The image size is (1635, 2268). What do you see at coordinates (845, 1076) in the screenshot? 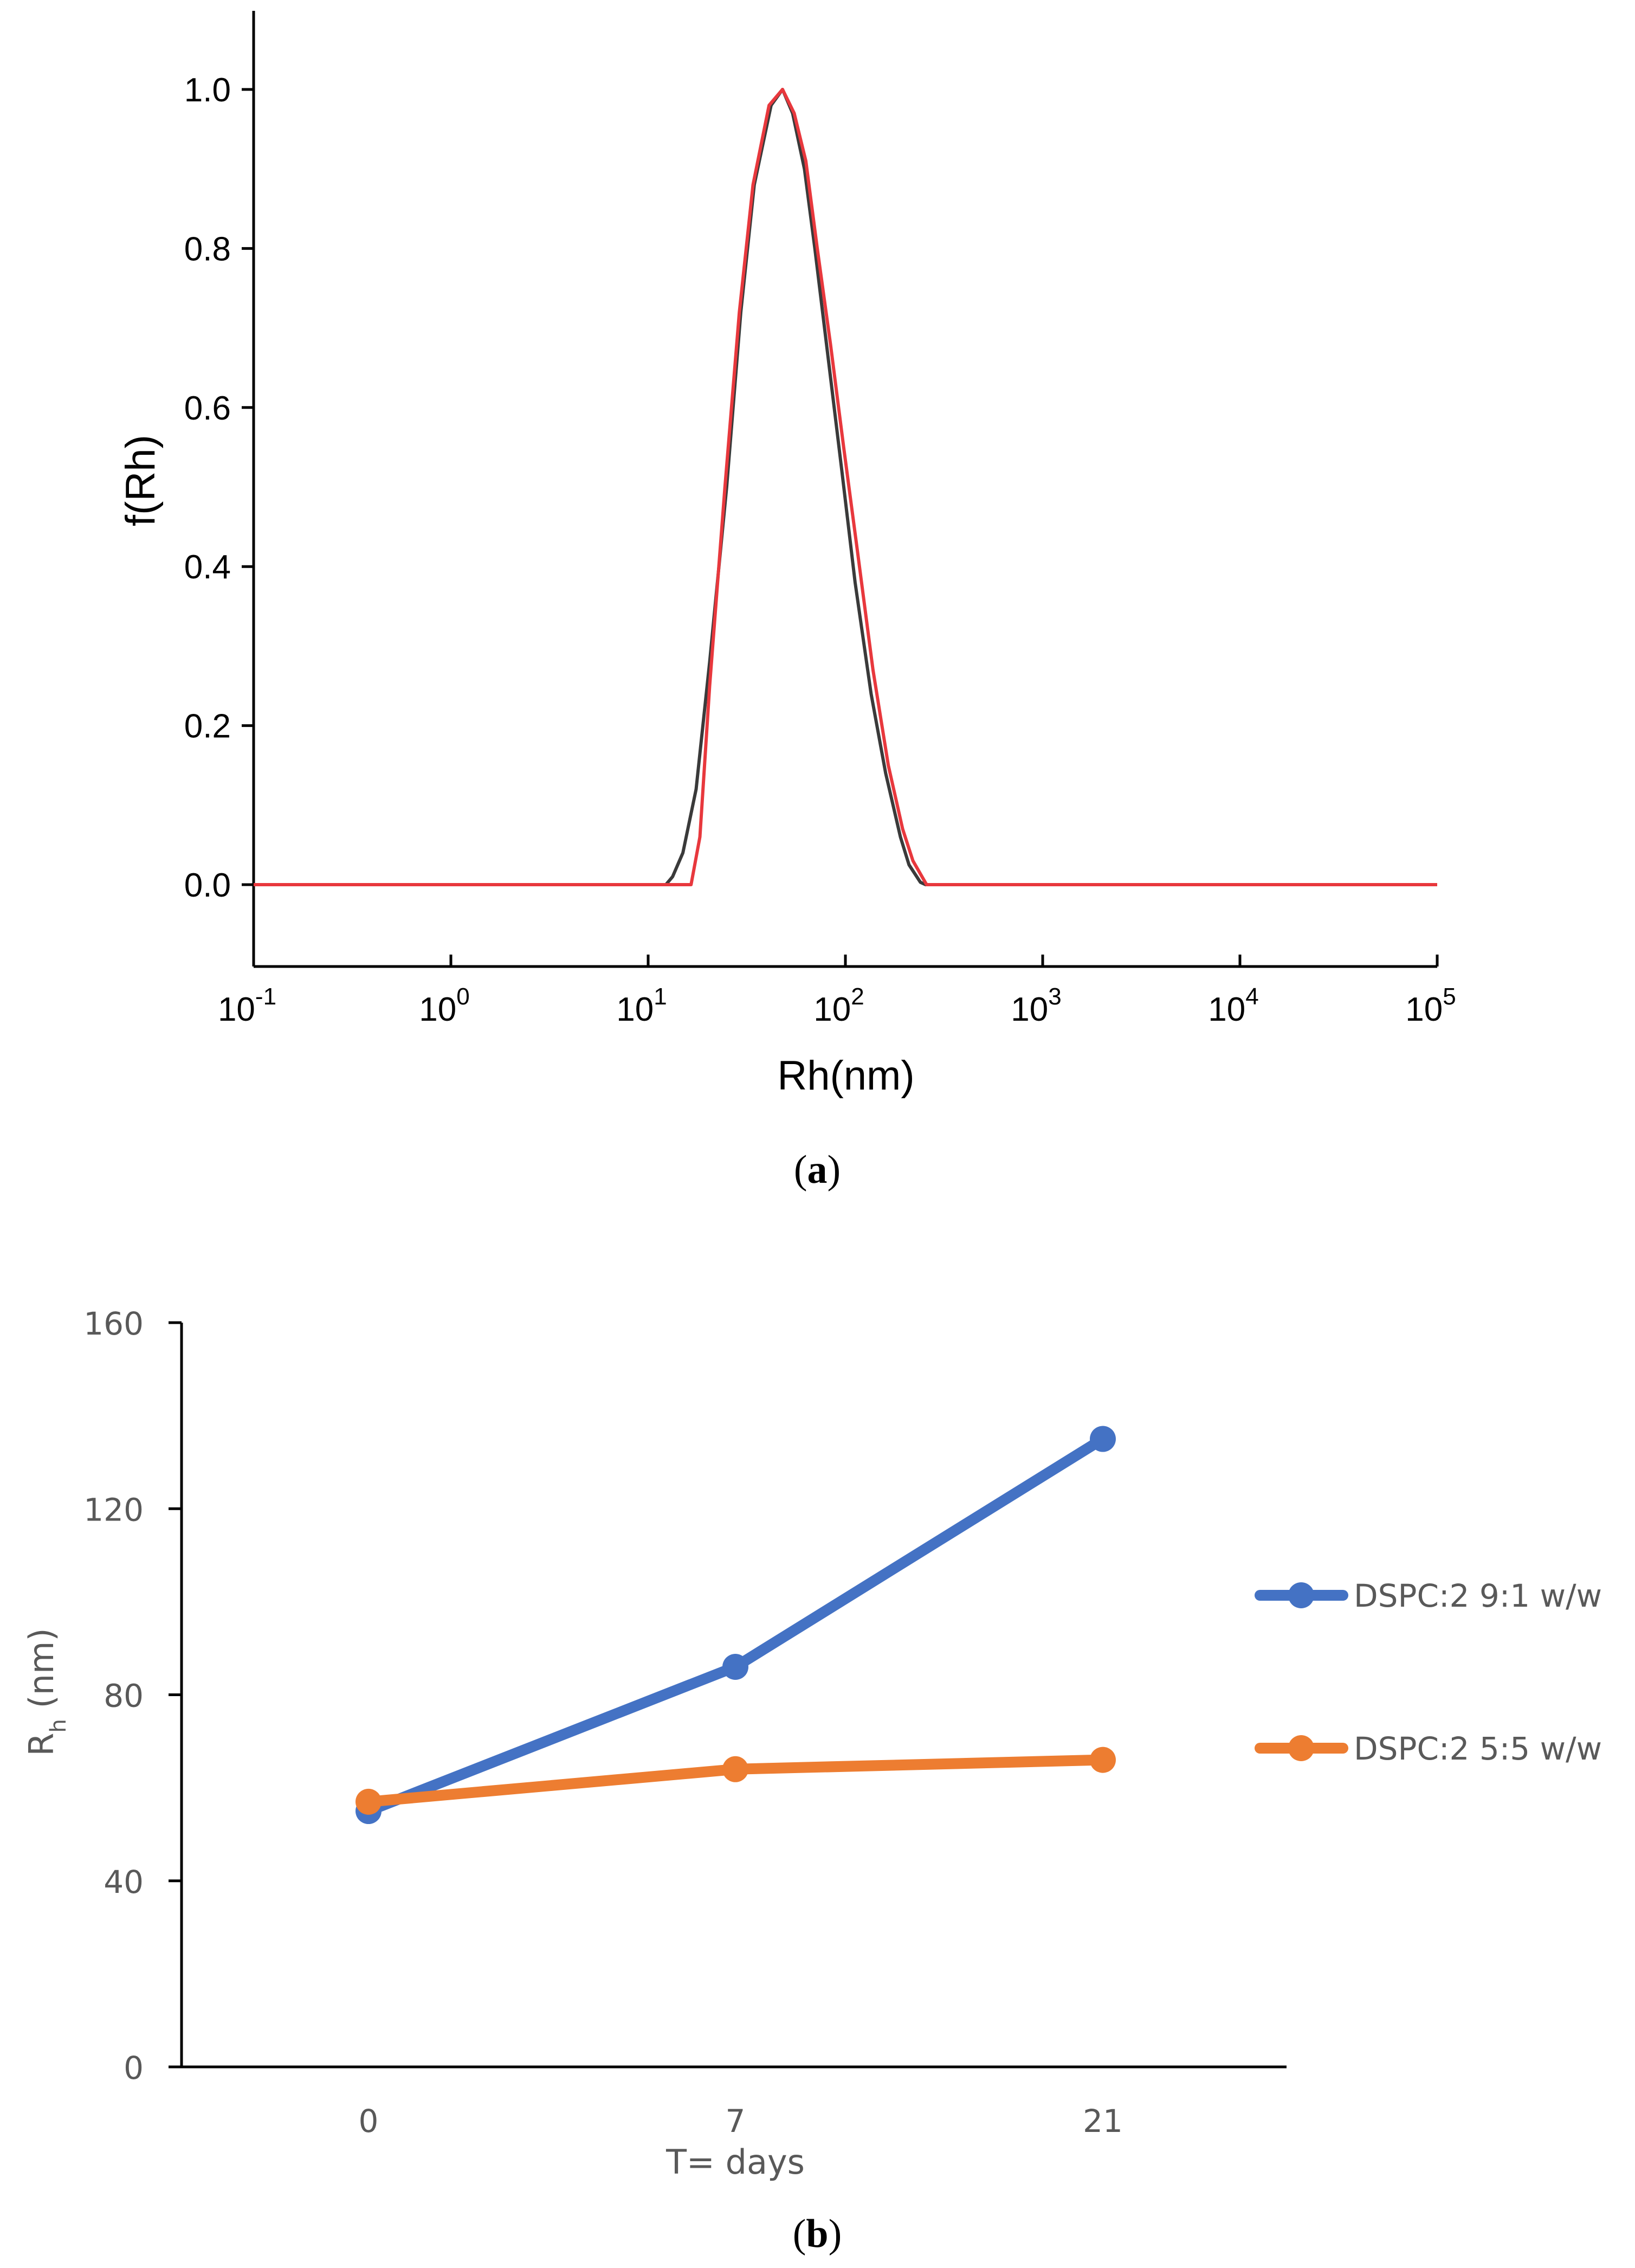
I see `chart-a-x-axis-title: Rh(nm)` at bounding box center [845, 1076].